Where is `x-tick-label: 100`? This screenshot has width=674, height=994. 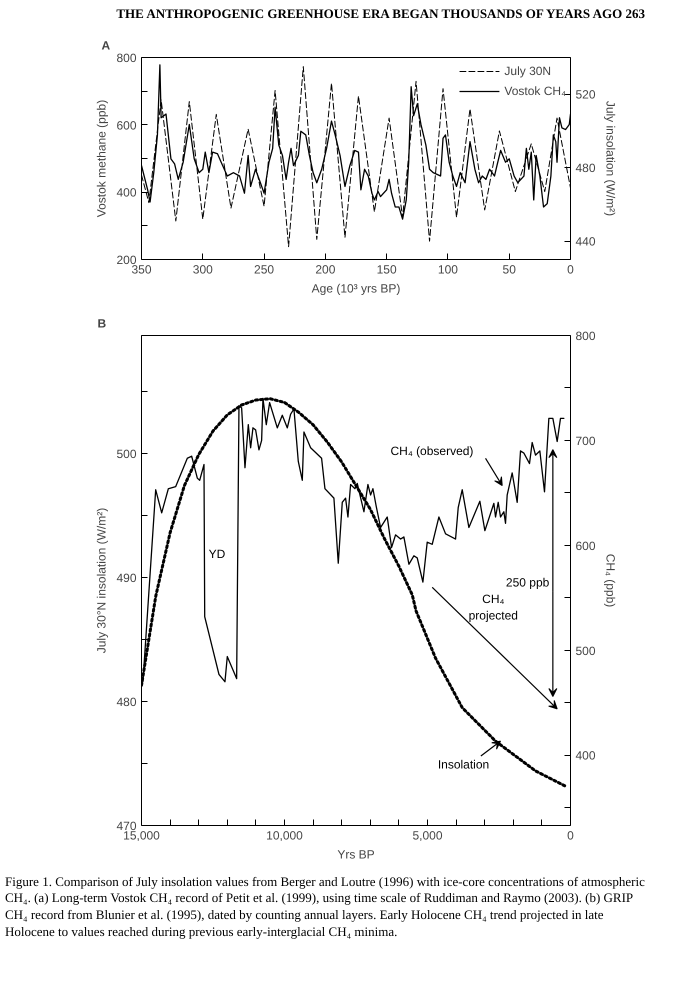 x-tick-label: 100 is located at coordinates (448, 269).